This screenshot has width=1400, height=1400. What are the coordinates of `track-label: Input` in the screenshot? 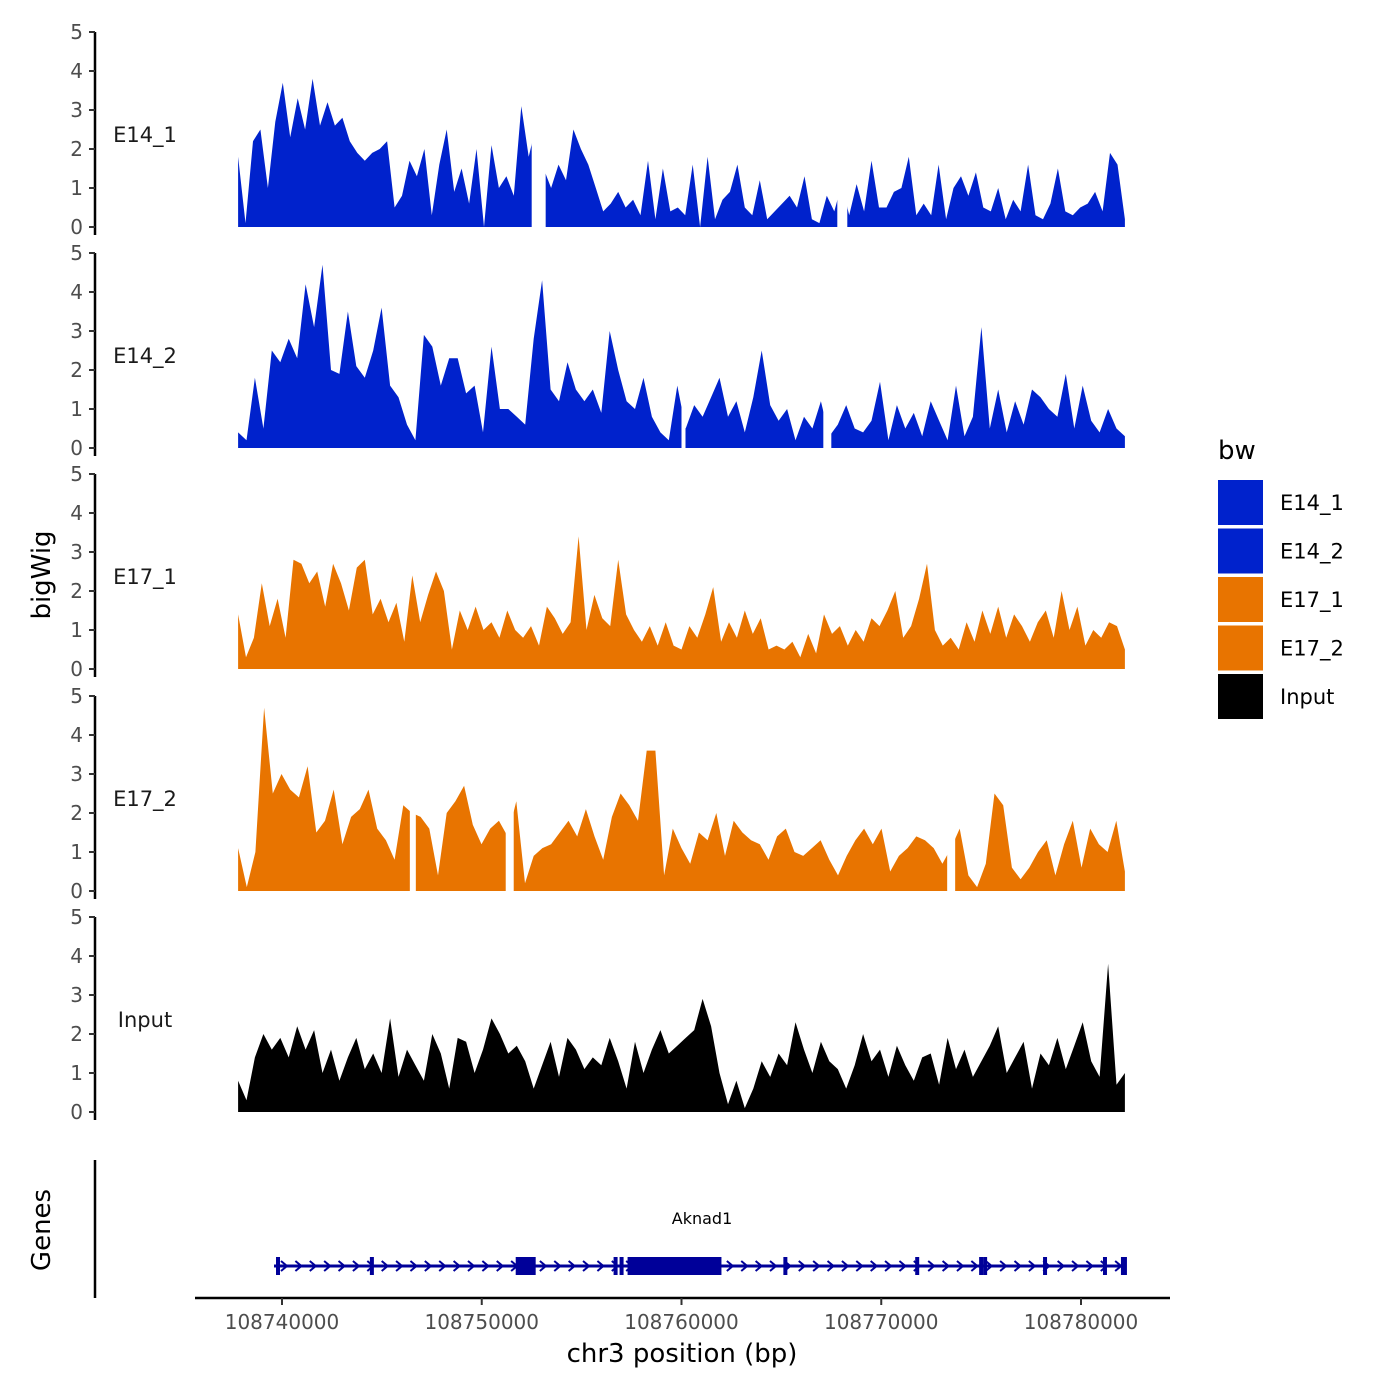 It's located at (145, 1020).